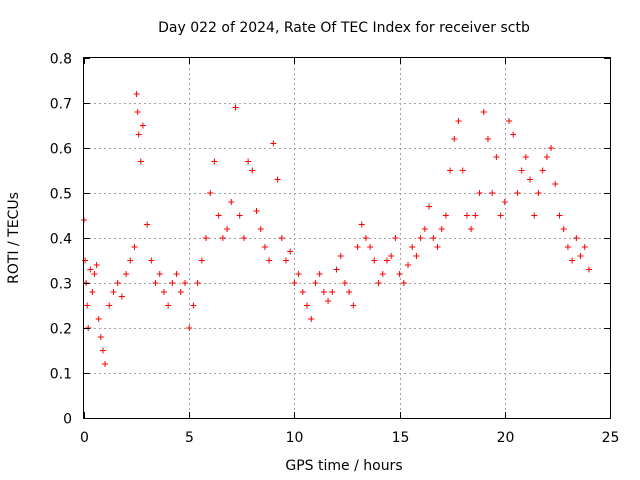 The image size is (640, 480). What do you see at coordinates (61, 105) in the screenshot?
I see `y-tick-label: 0.7` at bounding box center [61, 105].